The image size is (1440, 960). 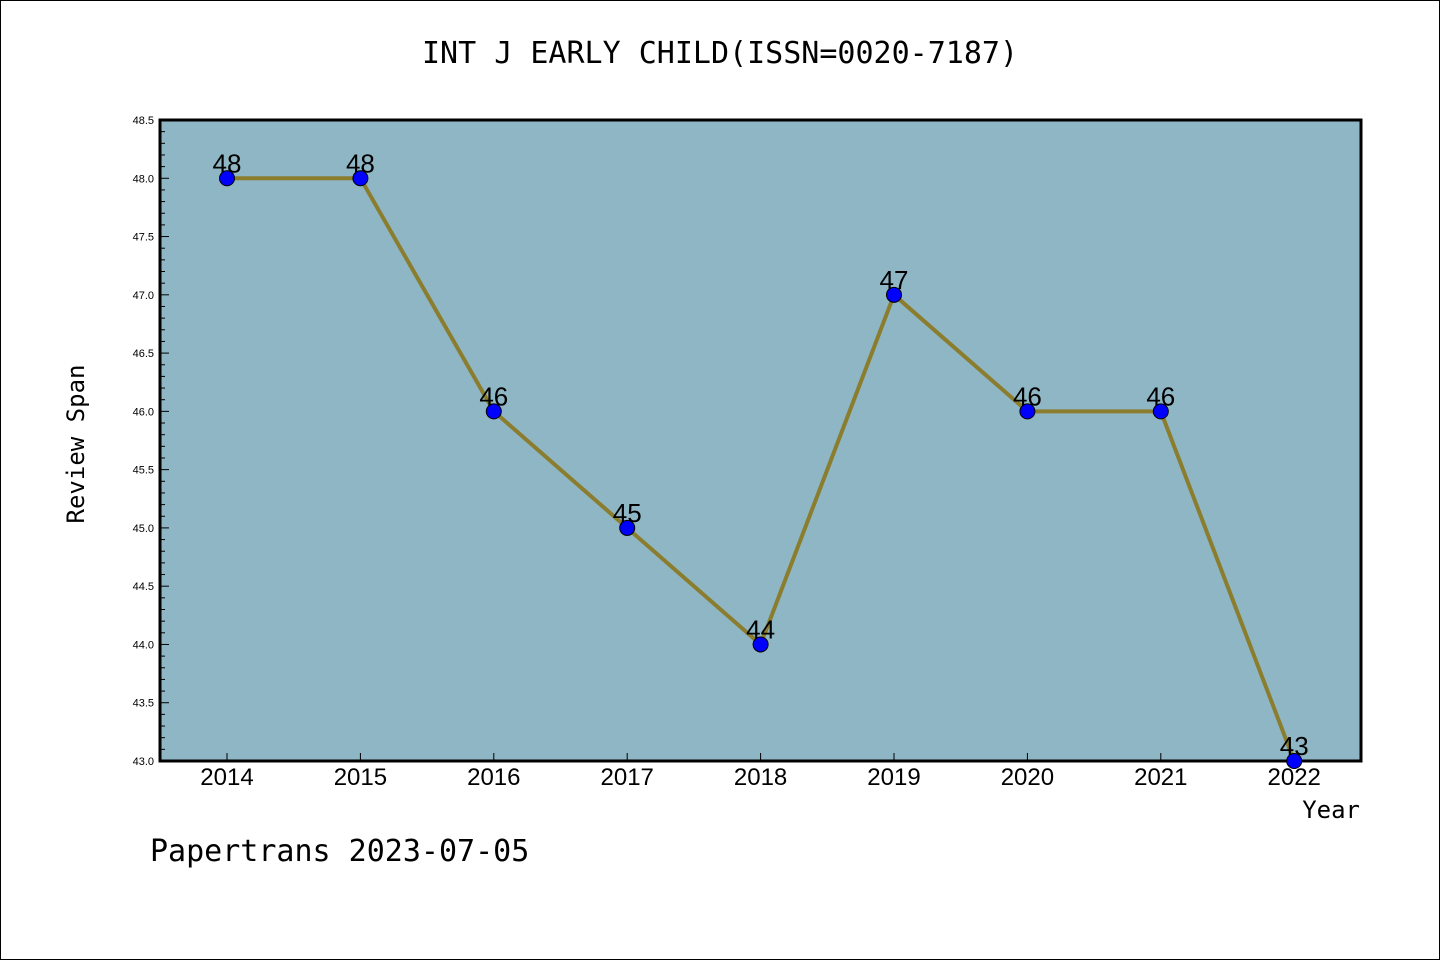 What do you see at coordinates (143, 238) in the screenshot?
I see `y-tick-label: 47.5` at bounding box center [143, 238].